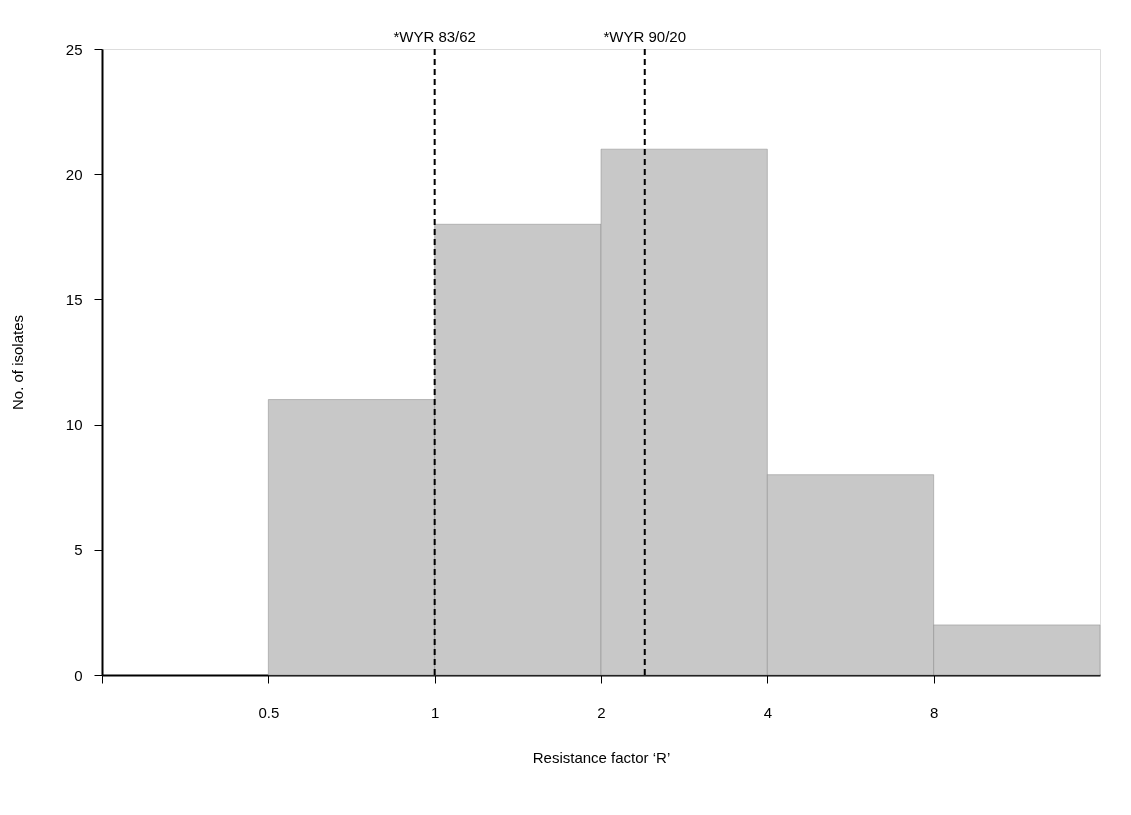 This screenshot has height=815, width=1131. I want to click on x-tick-label: 8, so click(934, 712).